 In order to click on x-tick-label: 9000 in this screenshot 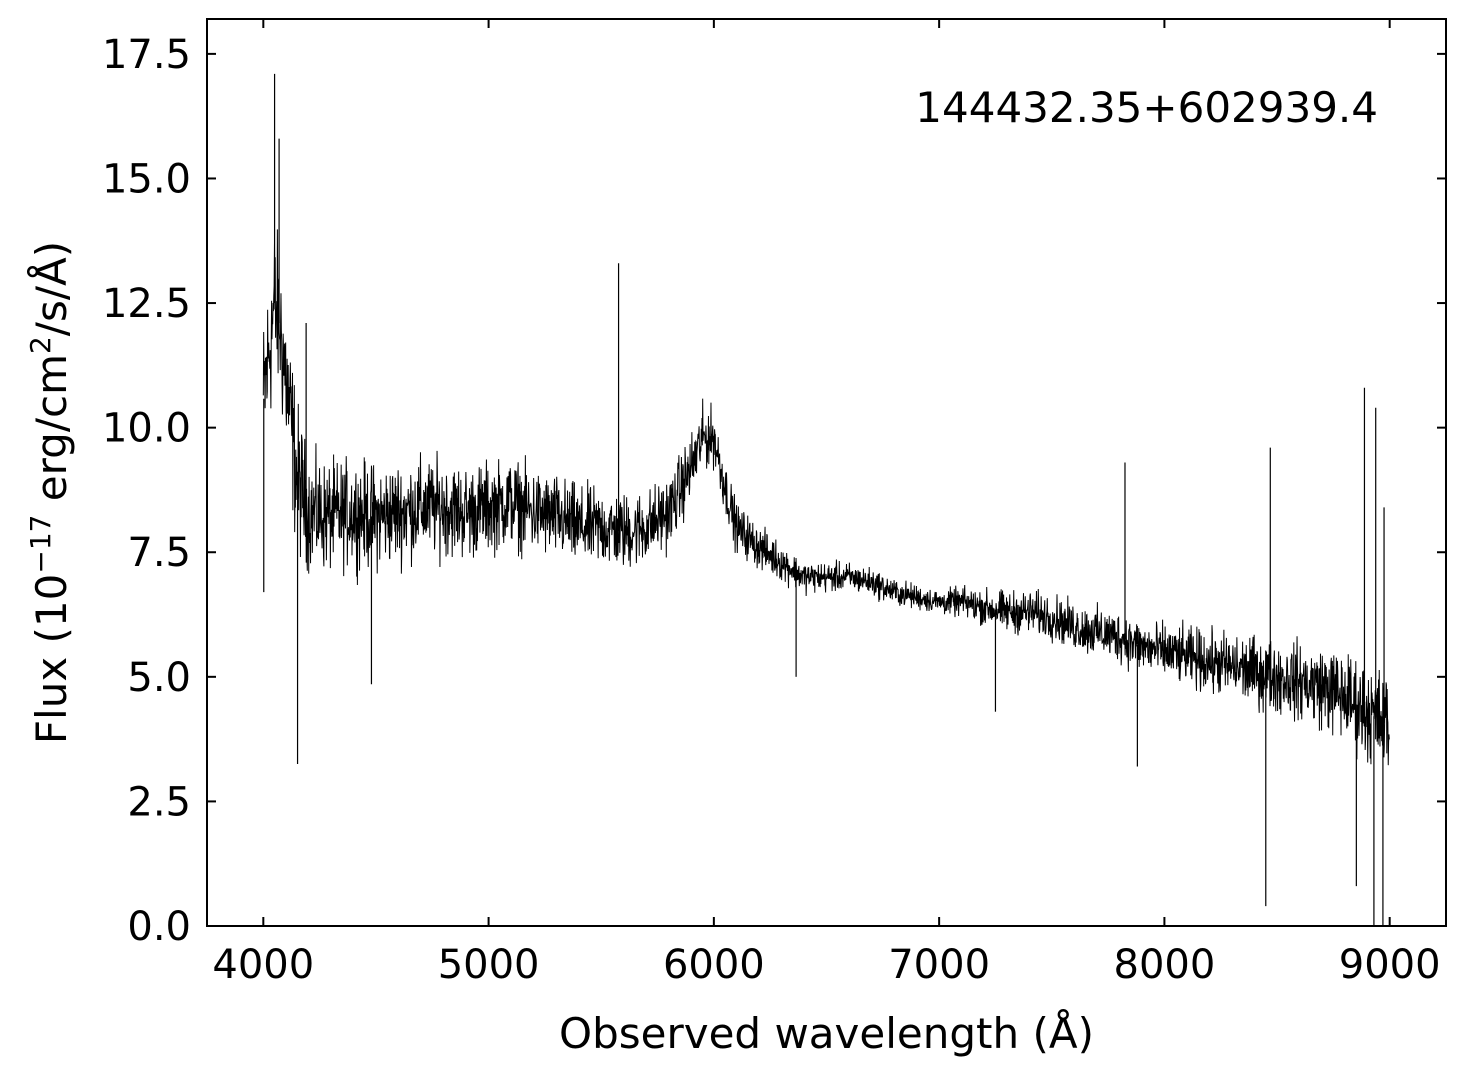, I will do `click(1390, 965)`.